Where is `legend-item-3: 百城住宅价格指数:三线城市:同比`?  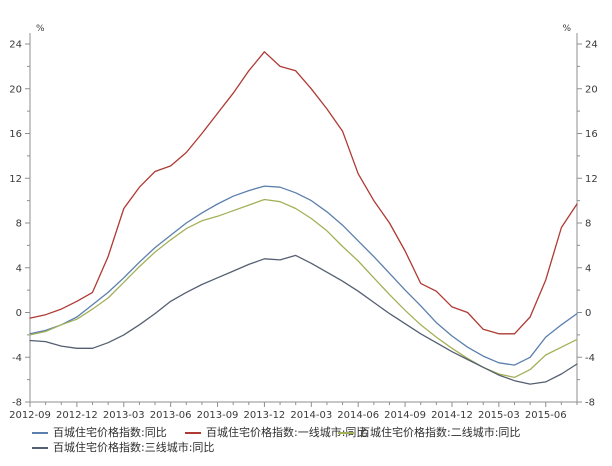 legend-item-3: 百城住宅价格指数:三线城市:同比 is located at coordinates (123, 447).